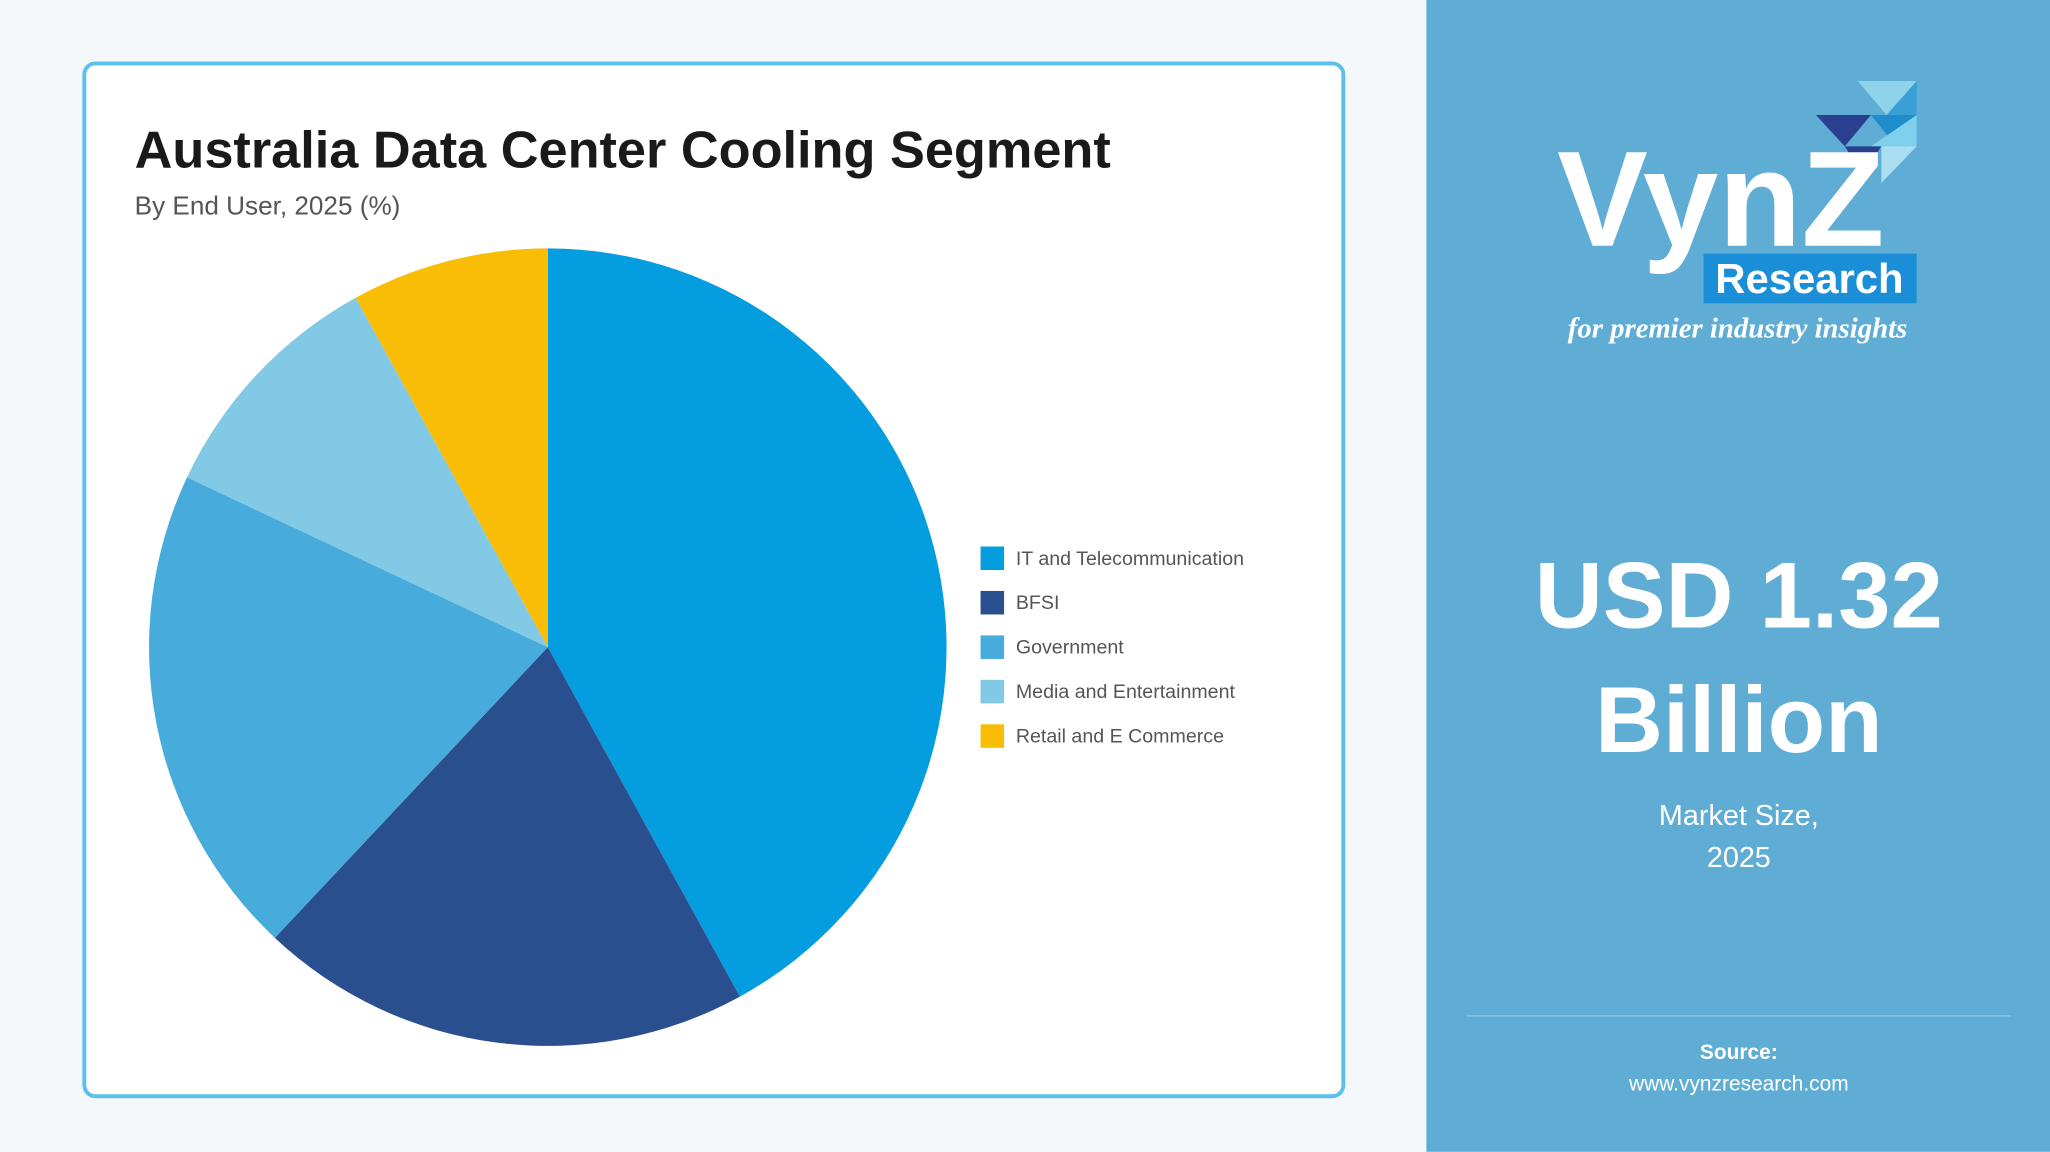  Describe the element at coordinates (1739, 595) in the screenshot. I see `headline: USD 1.32` at that location.